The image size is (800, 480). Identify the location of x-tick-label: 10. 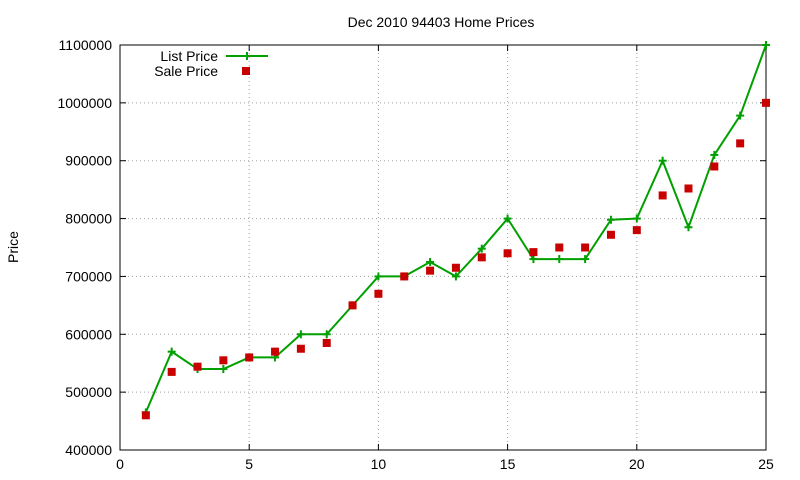
(379, 464).